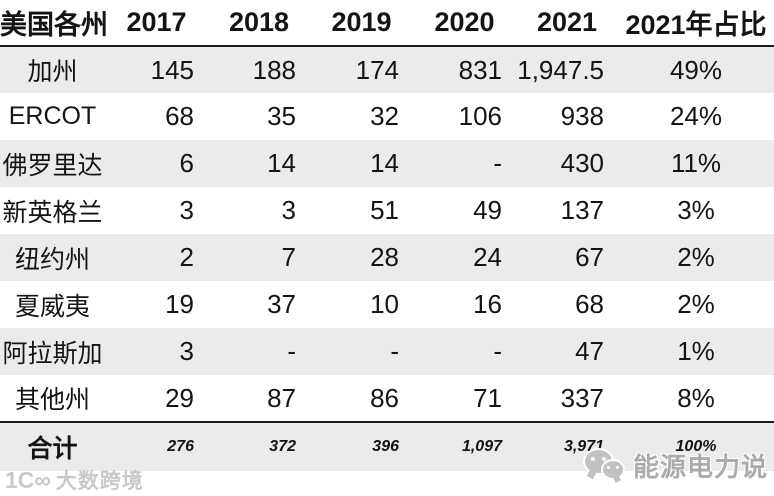  What do you see at coordinates (696, 23) in the screenshot?
I see `column-header: 2021年占比` at bounding box center [696, 23].